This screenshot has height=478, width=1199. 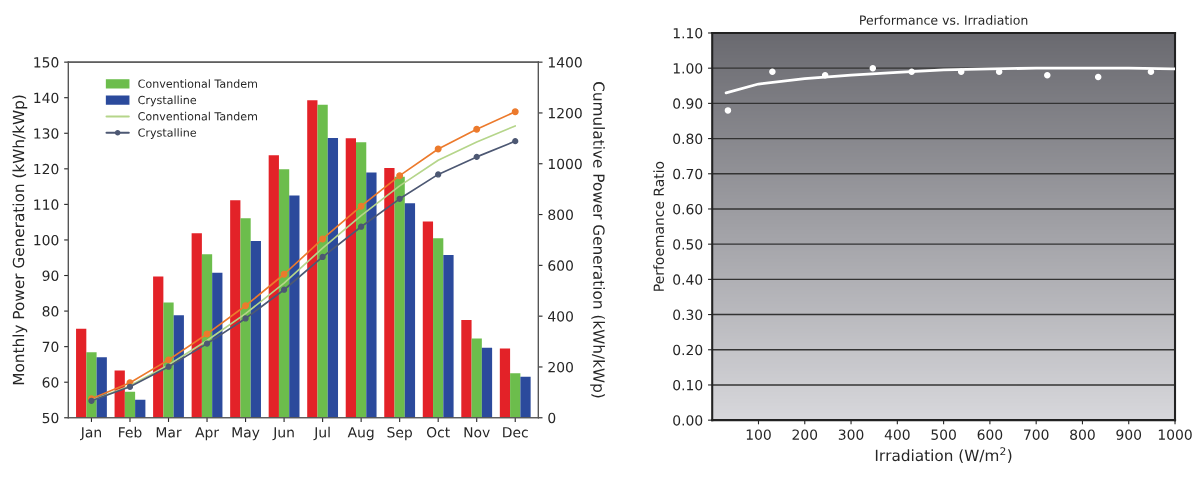 I want to click on y2-tick-label: 400, so click(x=560, y=316).